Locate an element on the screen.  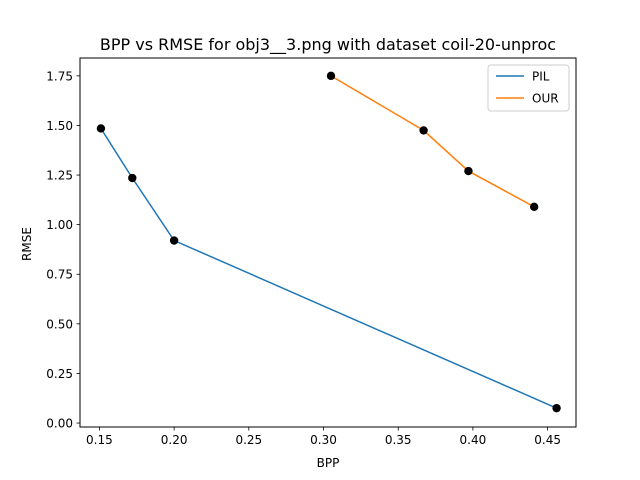
y-axis: 0.00 0.25 0.50 0.75 1.00 1.25 1.50 1.75 is located at coordinates (63, 250).